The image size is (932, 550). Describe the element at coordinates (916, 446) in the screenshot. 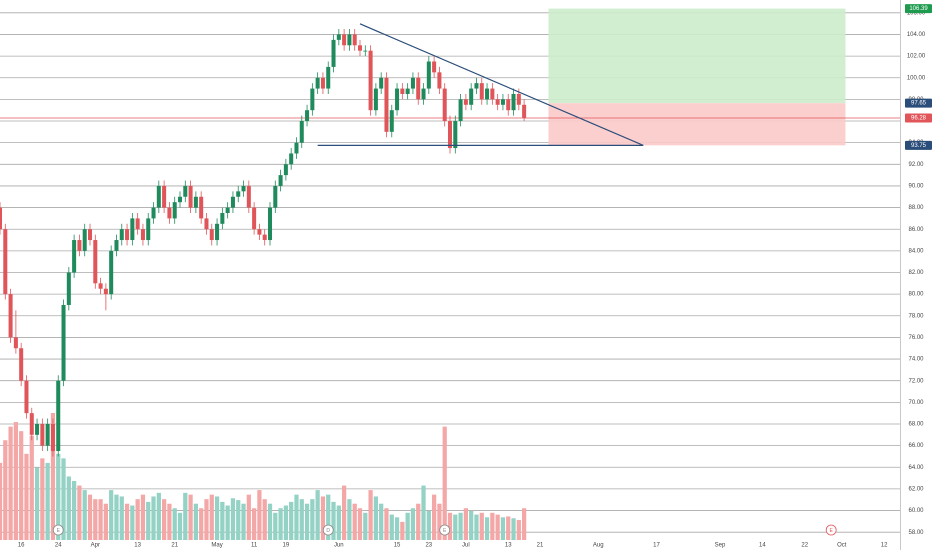

I see `y-tick-label: 66.00` at that location.